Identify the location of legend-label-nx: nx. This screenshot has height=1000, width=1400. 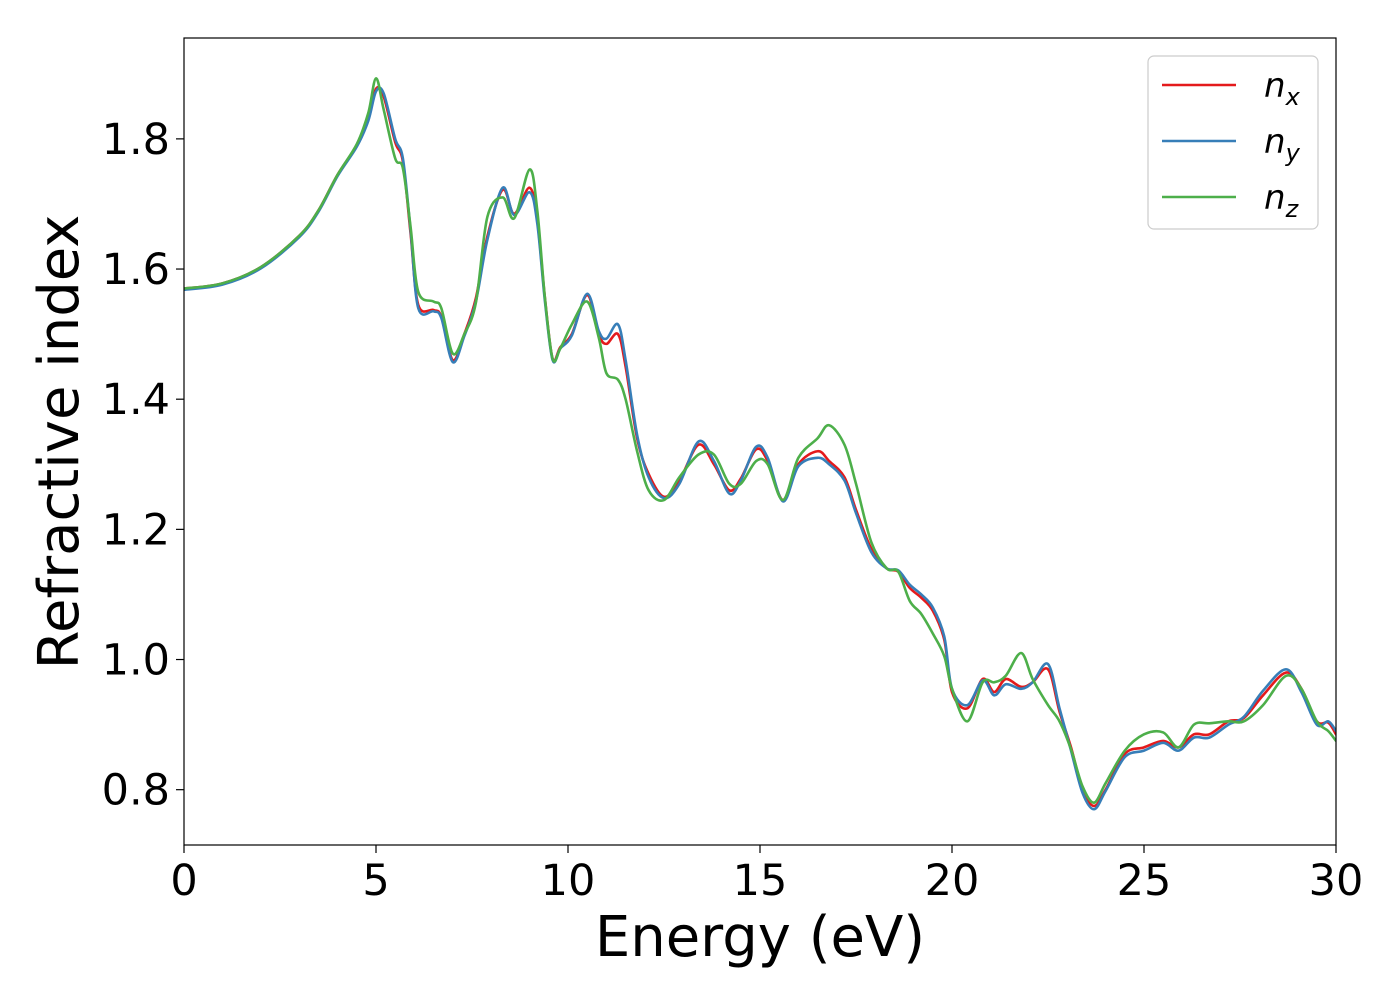
(1282, 88).